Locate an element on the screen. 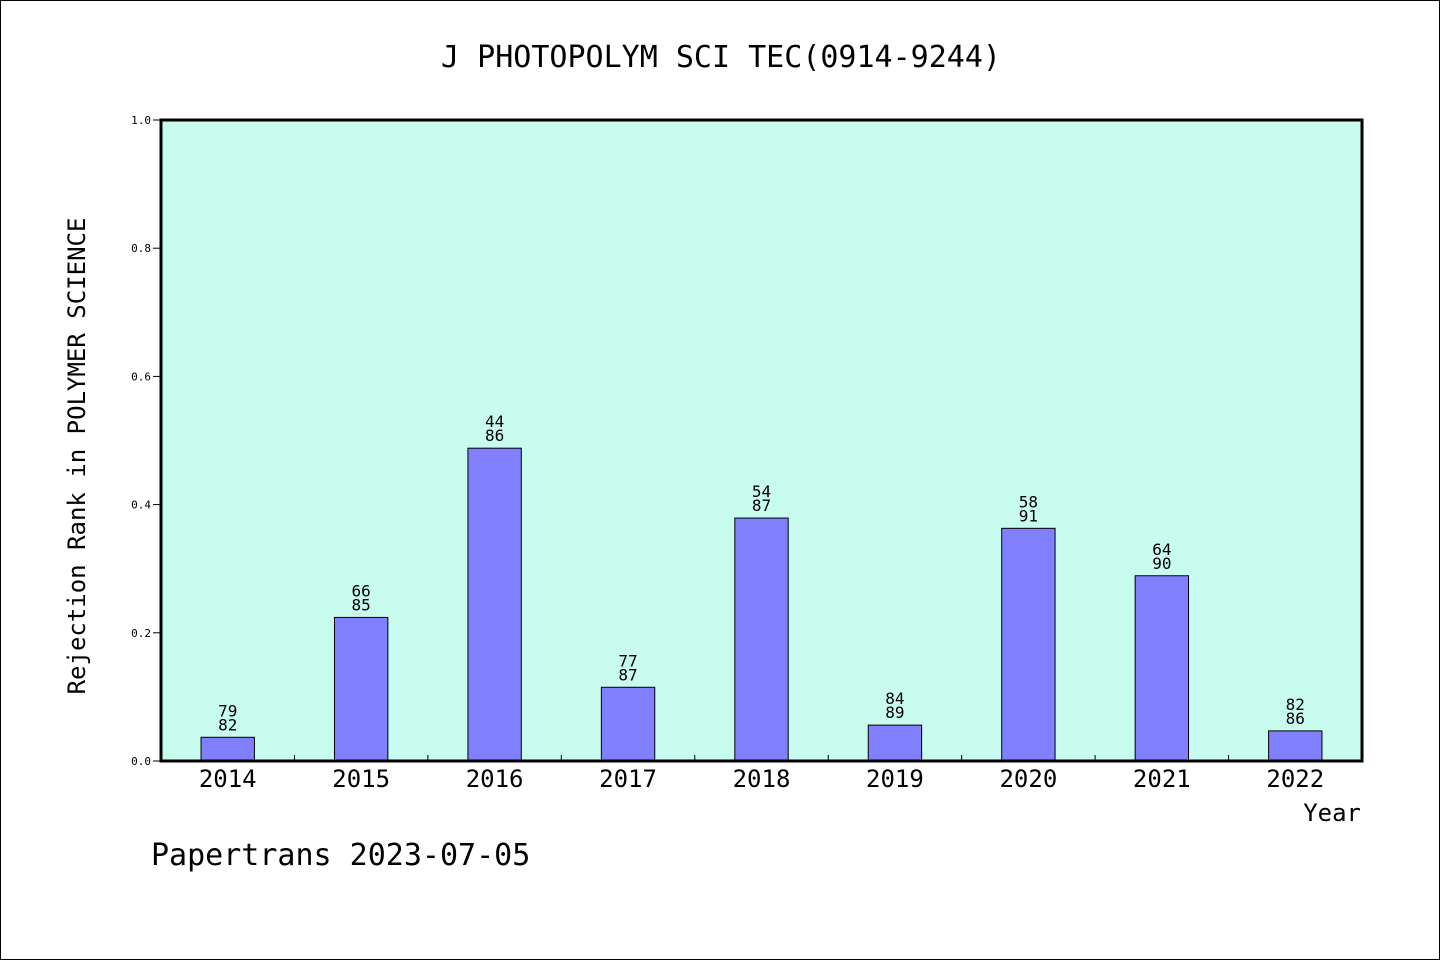 This screenshot has width=1440, height=964. bar-label-bottom-2019: 89 is located at coordinates (894, 712).